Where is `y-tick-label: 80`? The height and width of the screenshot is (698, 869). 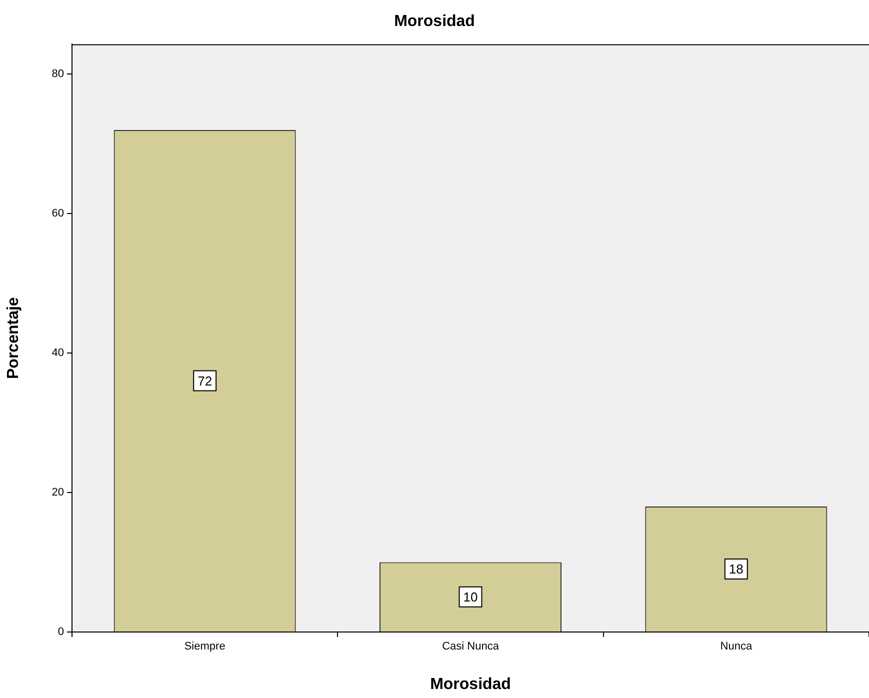
y-tick-label: 80 is located at coordinates (58, 74).